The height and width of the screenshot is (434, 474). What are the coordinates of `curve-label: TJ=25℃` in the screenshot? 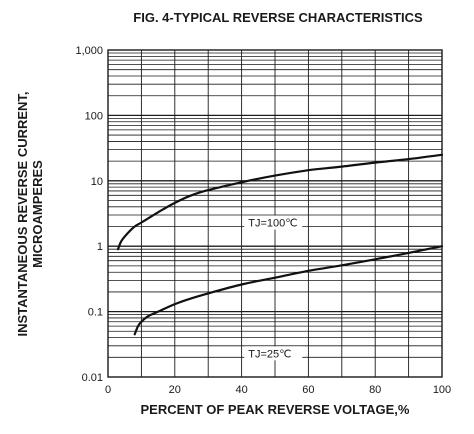 It's located at (269, 354).